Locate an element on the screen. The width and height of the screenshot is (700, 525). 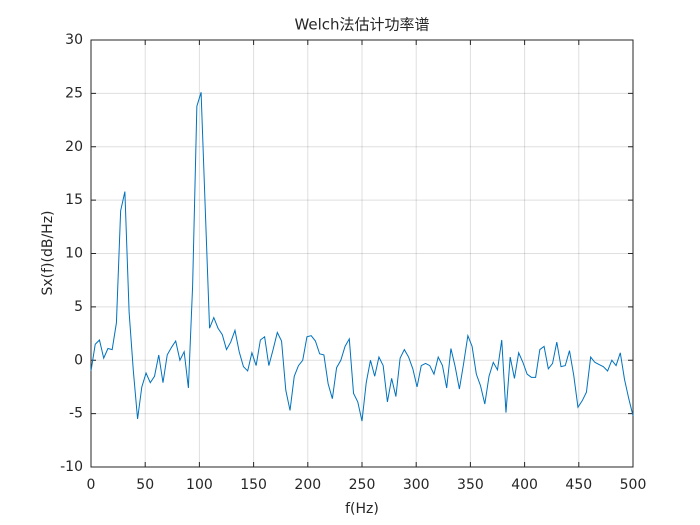
x-tick-label: 50 is located at coordinates (145, 485).